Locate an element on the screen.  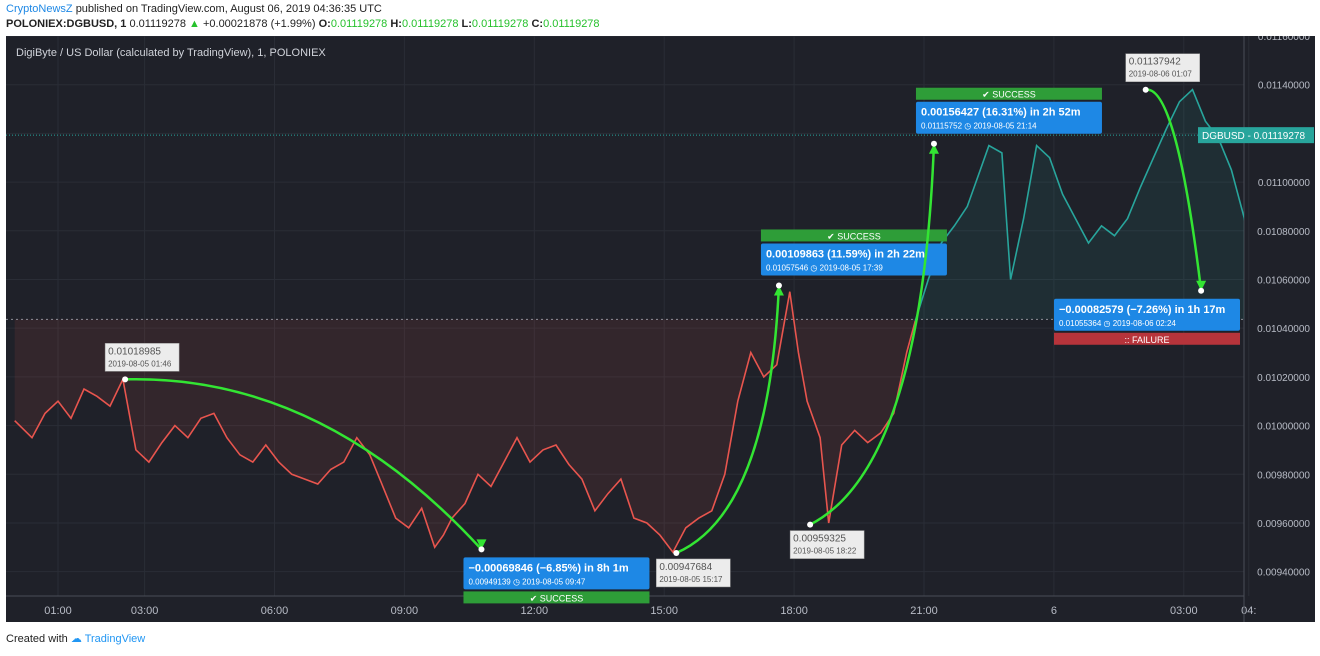
last-price: 0.01119278 is located at coordinates (157, 24).